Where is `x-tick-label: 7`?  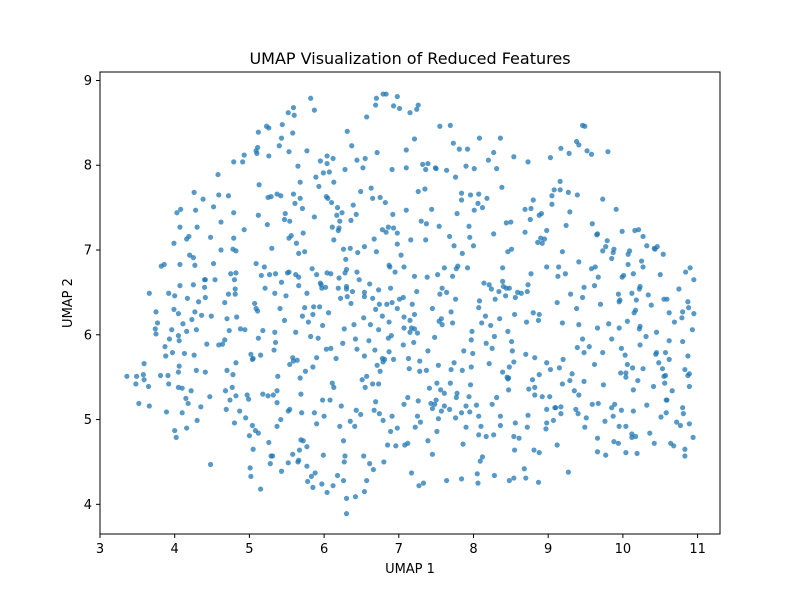
x-tick-label: 7 is located at coordinates (399, 549).